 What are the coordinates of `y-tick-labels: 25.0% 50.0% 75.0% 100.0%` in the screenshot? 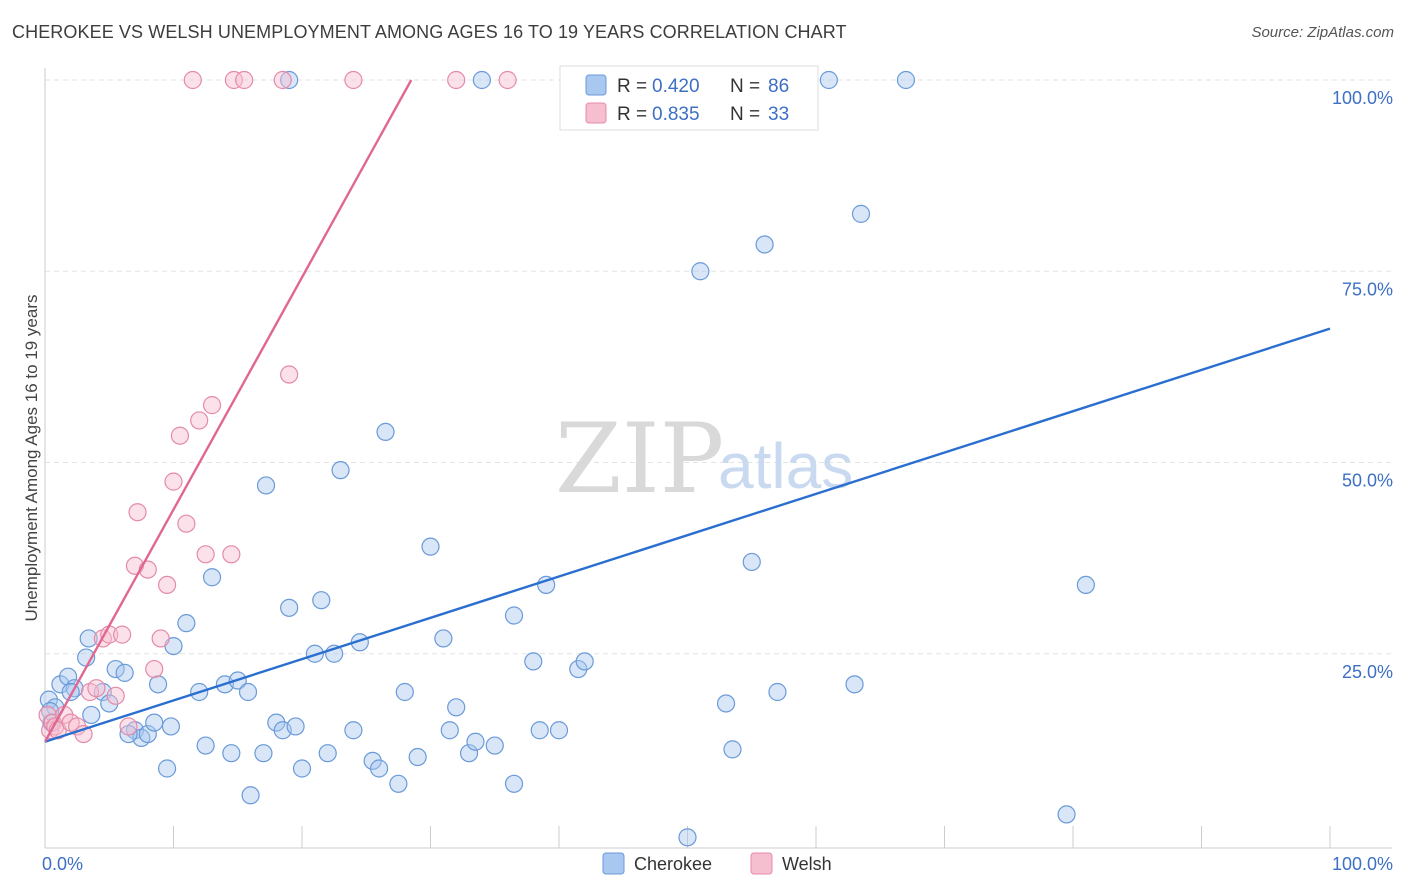 It's located at (1362, 385).